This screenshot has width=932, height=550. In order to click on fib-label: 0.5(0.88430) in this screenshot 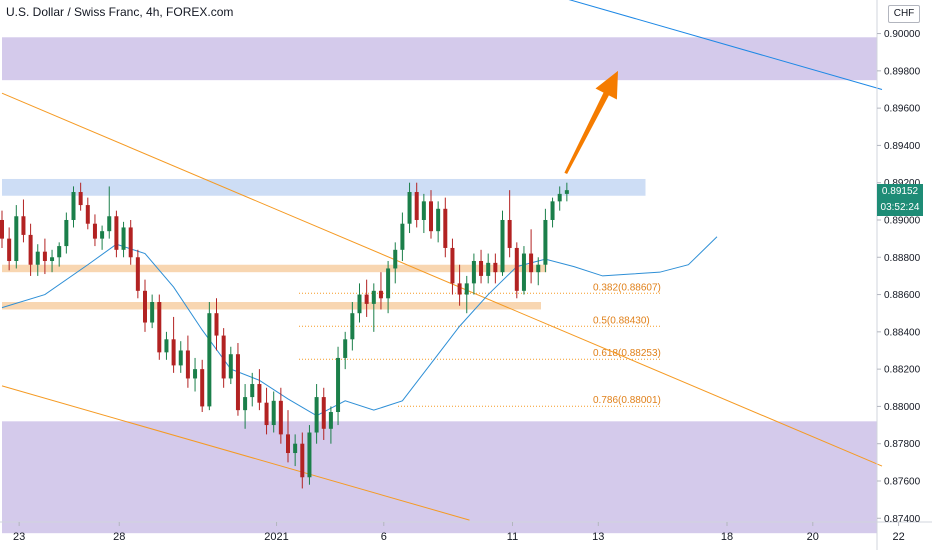, I will do `click(621, 320)`.